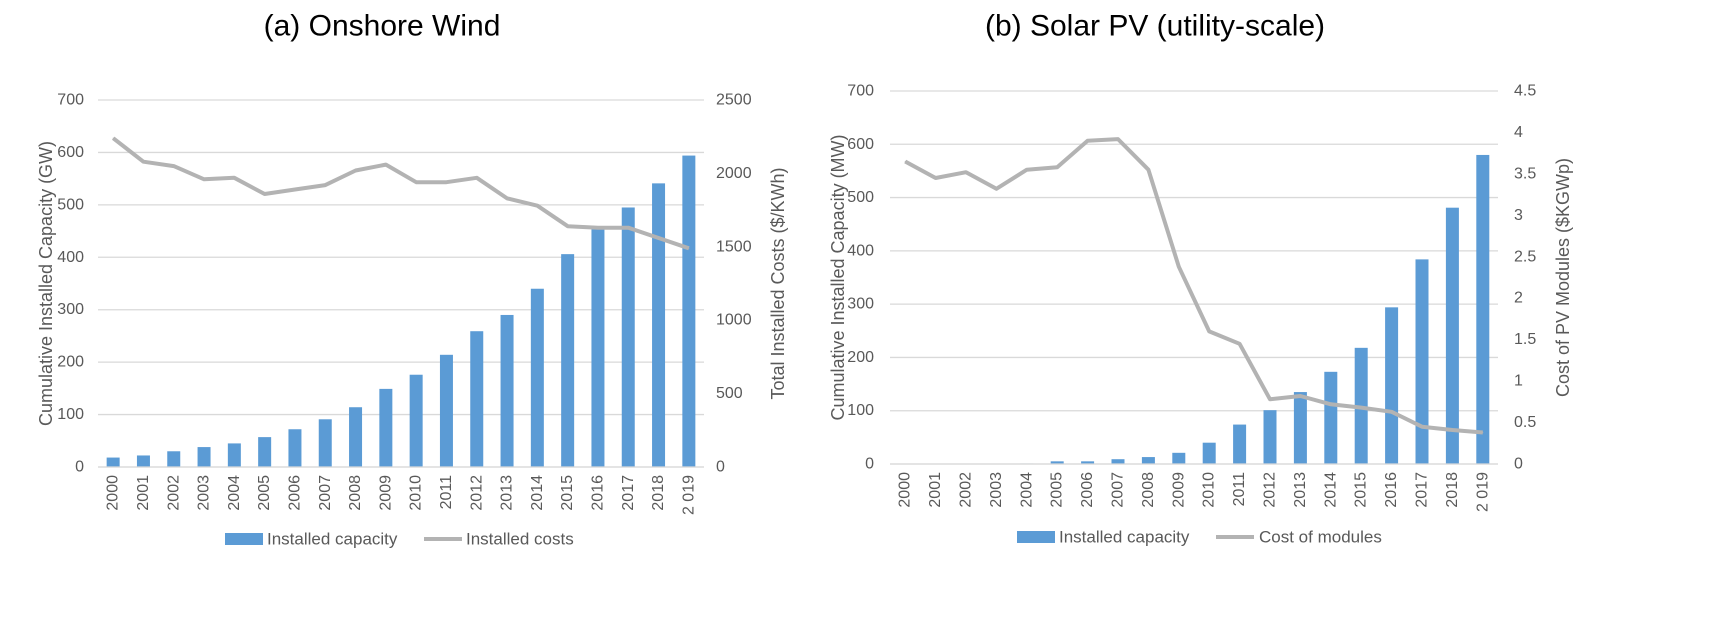 The width and height of the screenshot is (1725, 626). Describe the element at coordinates (234, 493) in the screenshot. I see `chart-1-x-tick-label: 2004` at that location.